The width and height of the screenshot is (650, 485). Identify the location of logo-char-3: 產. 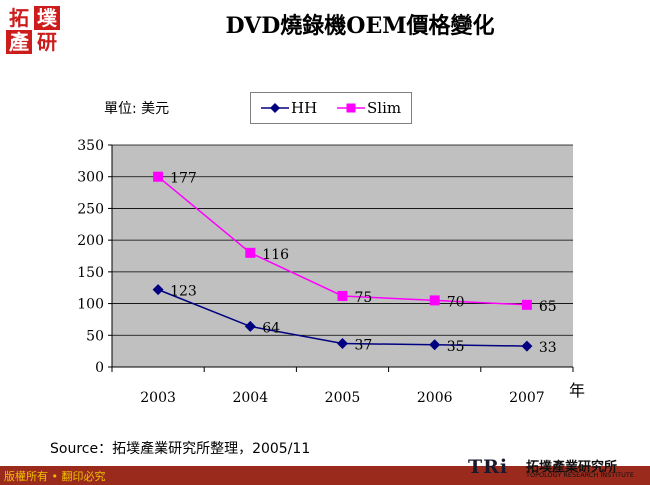
(19, 42).